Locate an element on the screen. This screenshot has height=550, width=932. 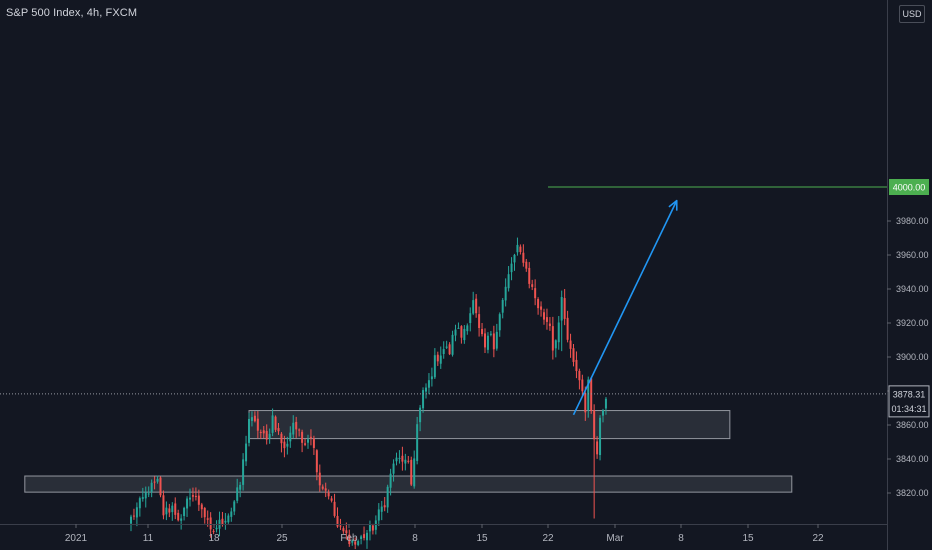
y-tick-label: 3840.00 is located at coordinates (912, 459).